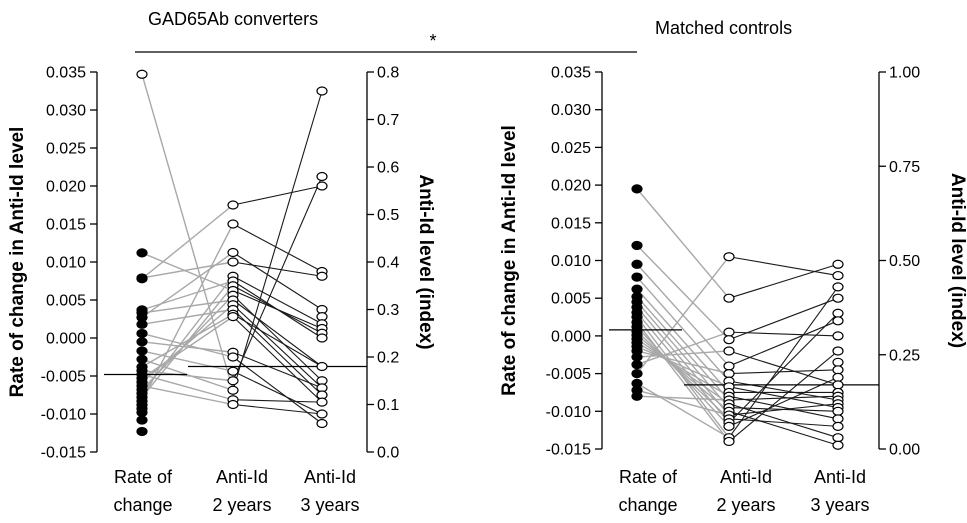  Describe the element at coordinates (904, 450) in the screenshot. I see `right-tick-label: 0.00` at that location.